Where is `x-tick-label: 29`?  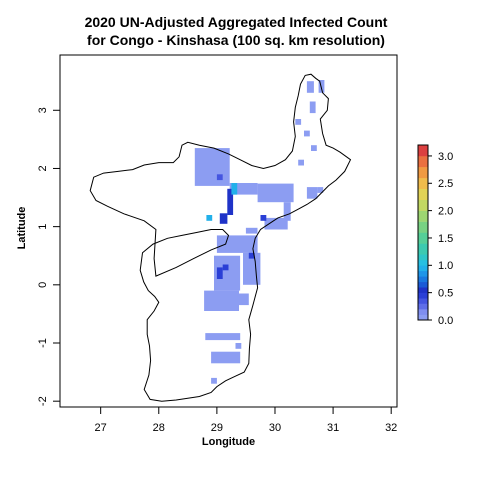 x-tick-label: 29 is located at coordinates (217, 428).